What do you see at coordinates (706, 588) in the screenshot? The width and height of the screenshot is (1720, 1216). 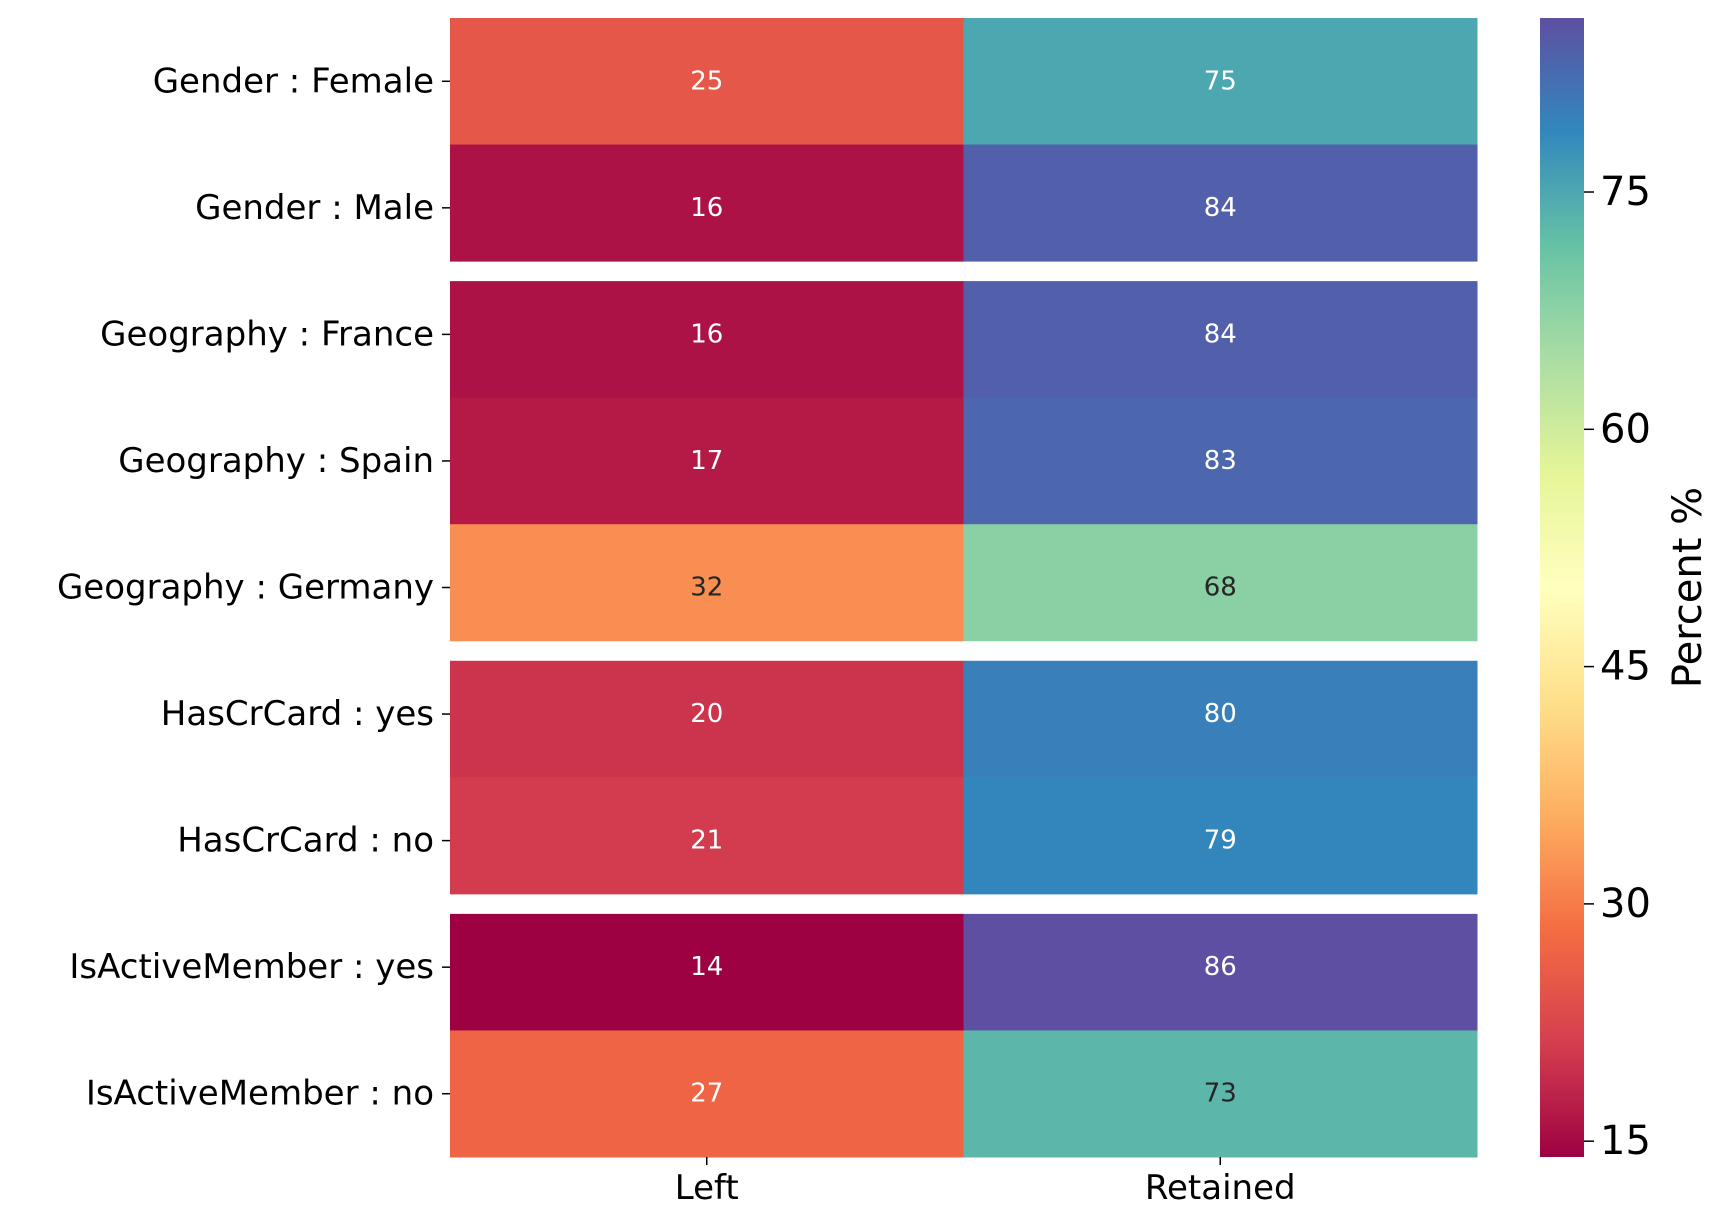 I see `cell-value-label: 32` at bounding box center [706, 588].